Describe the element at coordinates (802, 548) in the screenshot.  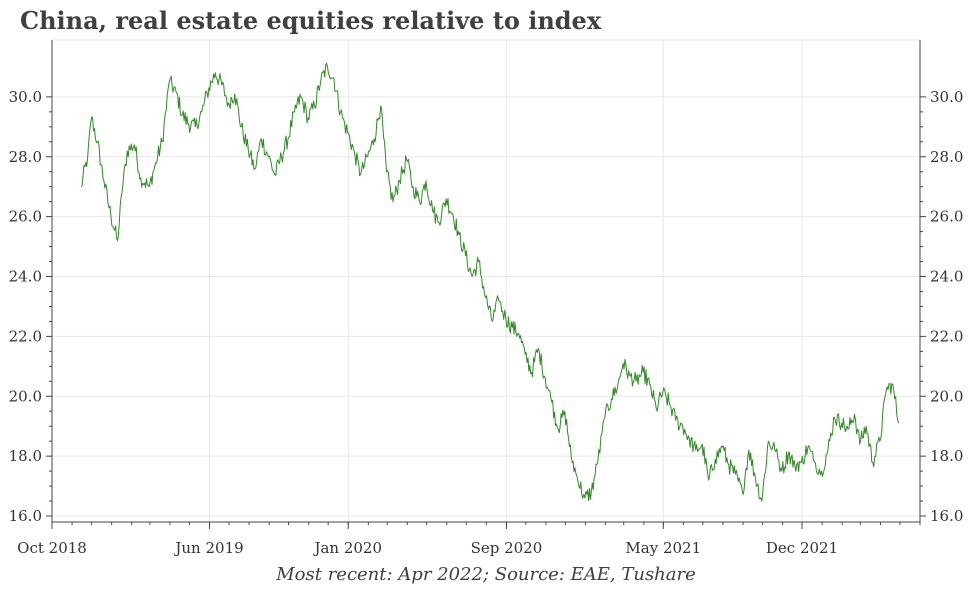
I see `x-tick-label: Dec 2021` at that location.